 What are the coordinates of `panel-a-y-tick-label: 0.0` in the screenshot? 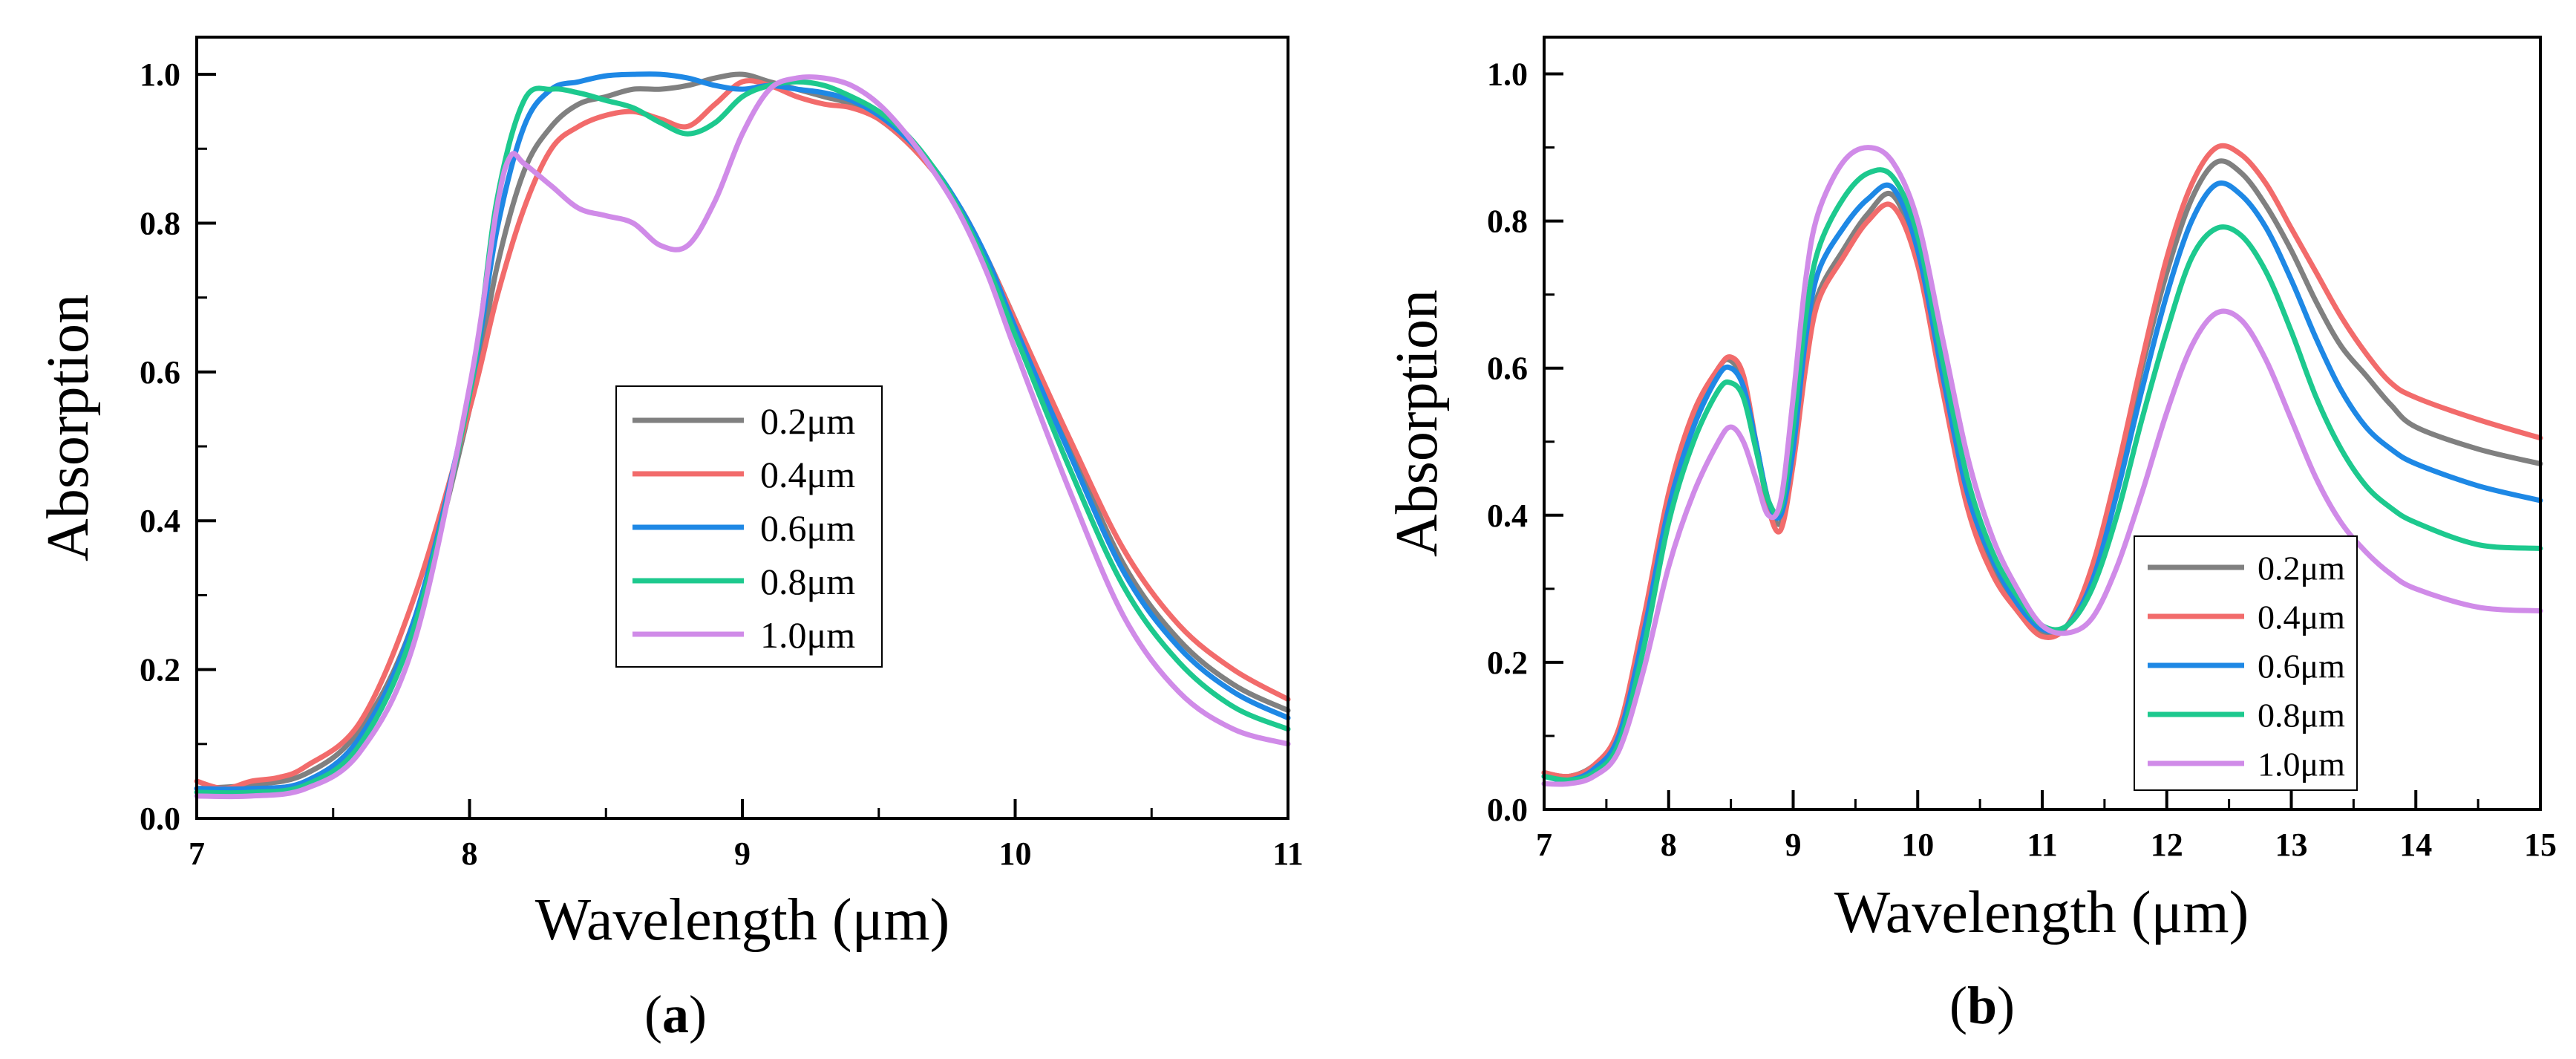 It's located at (160, 819).